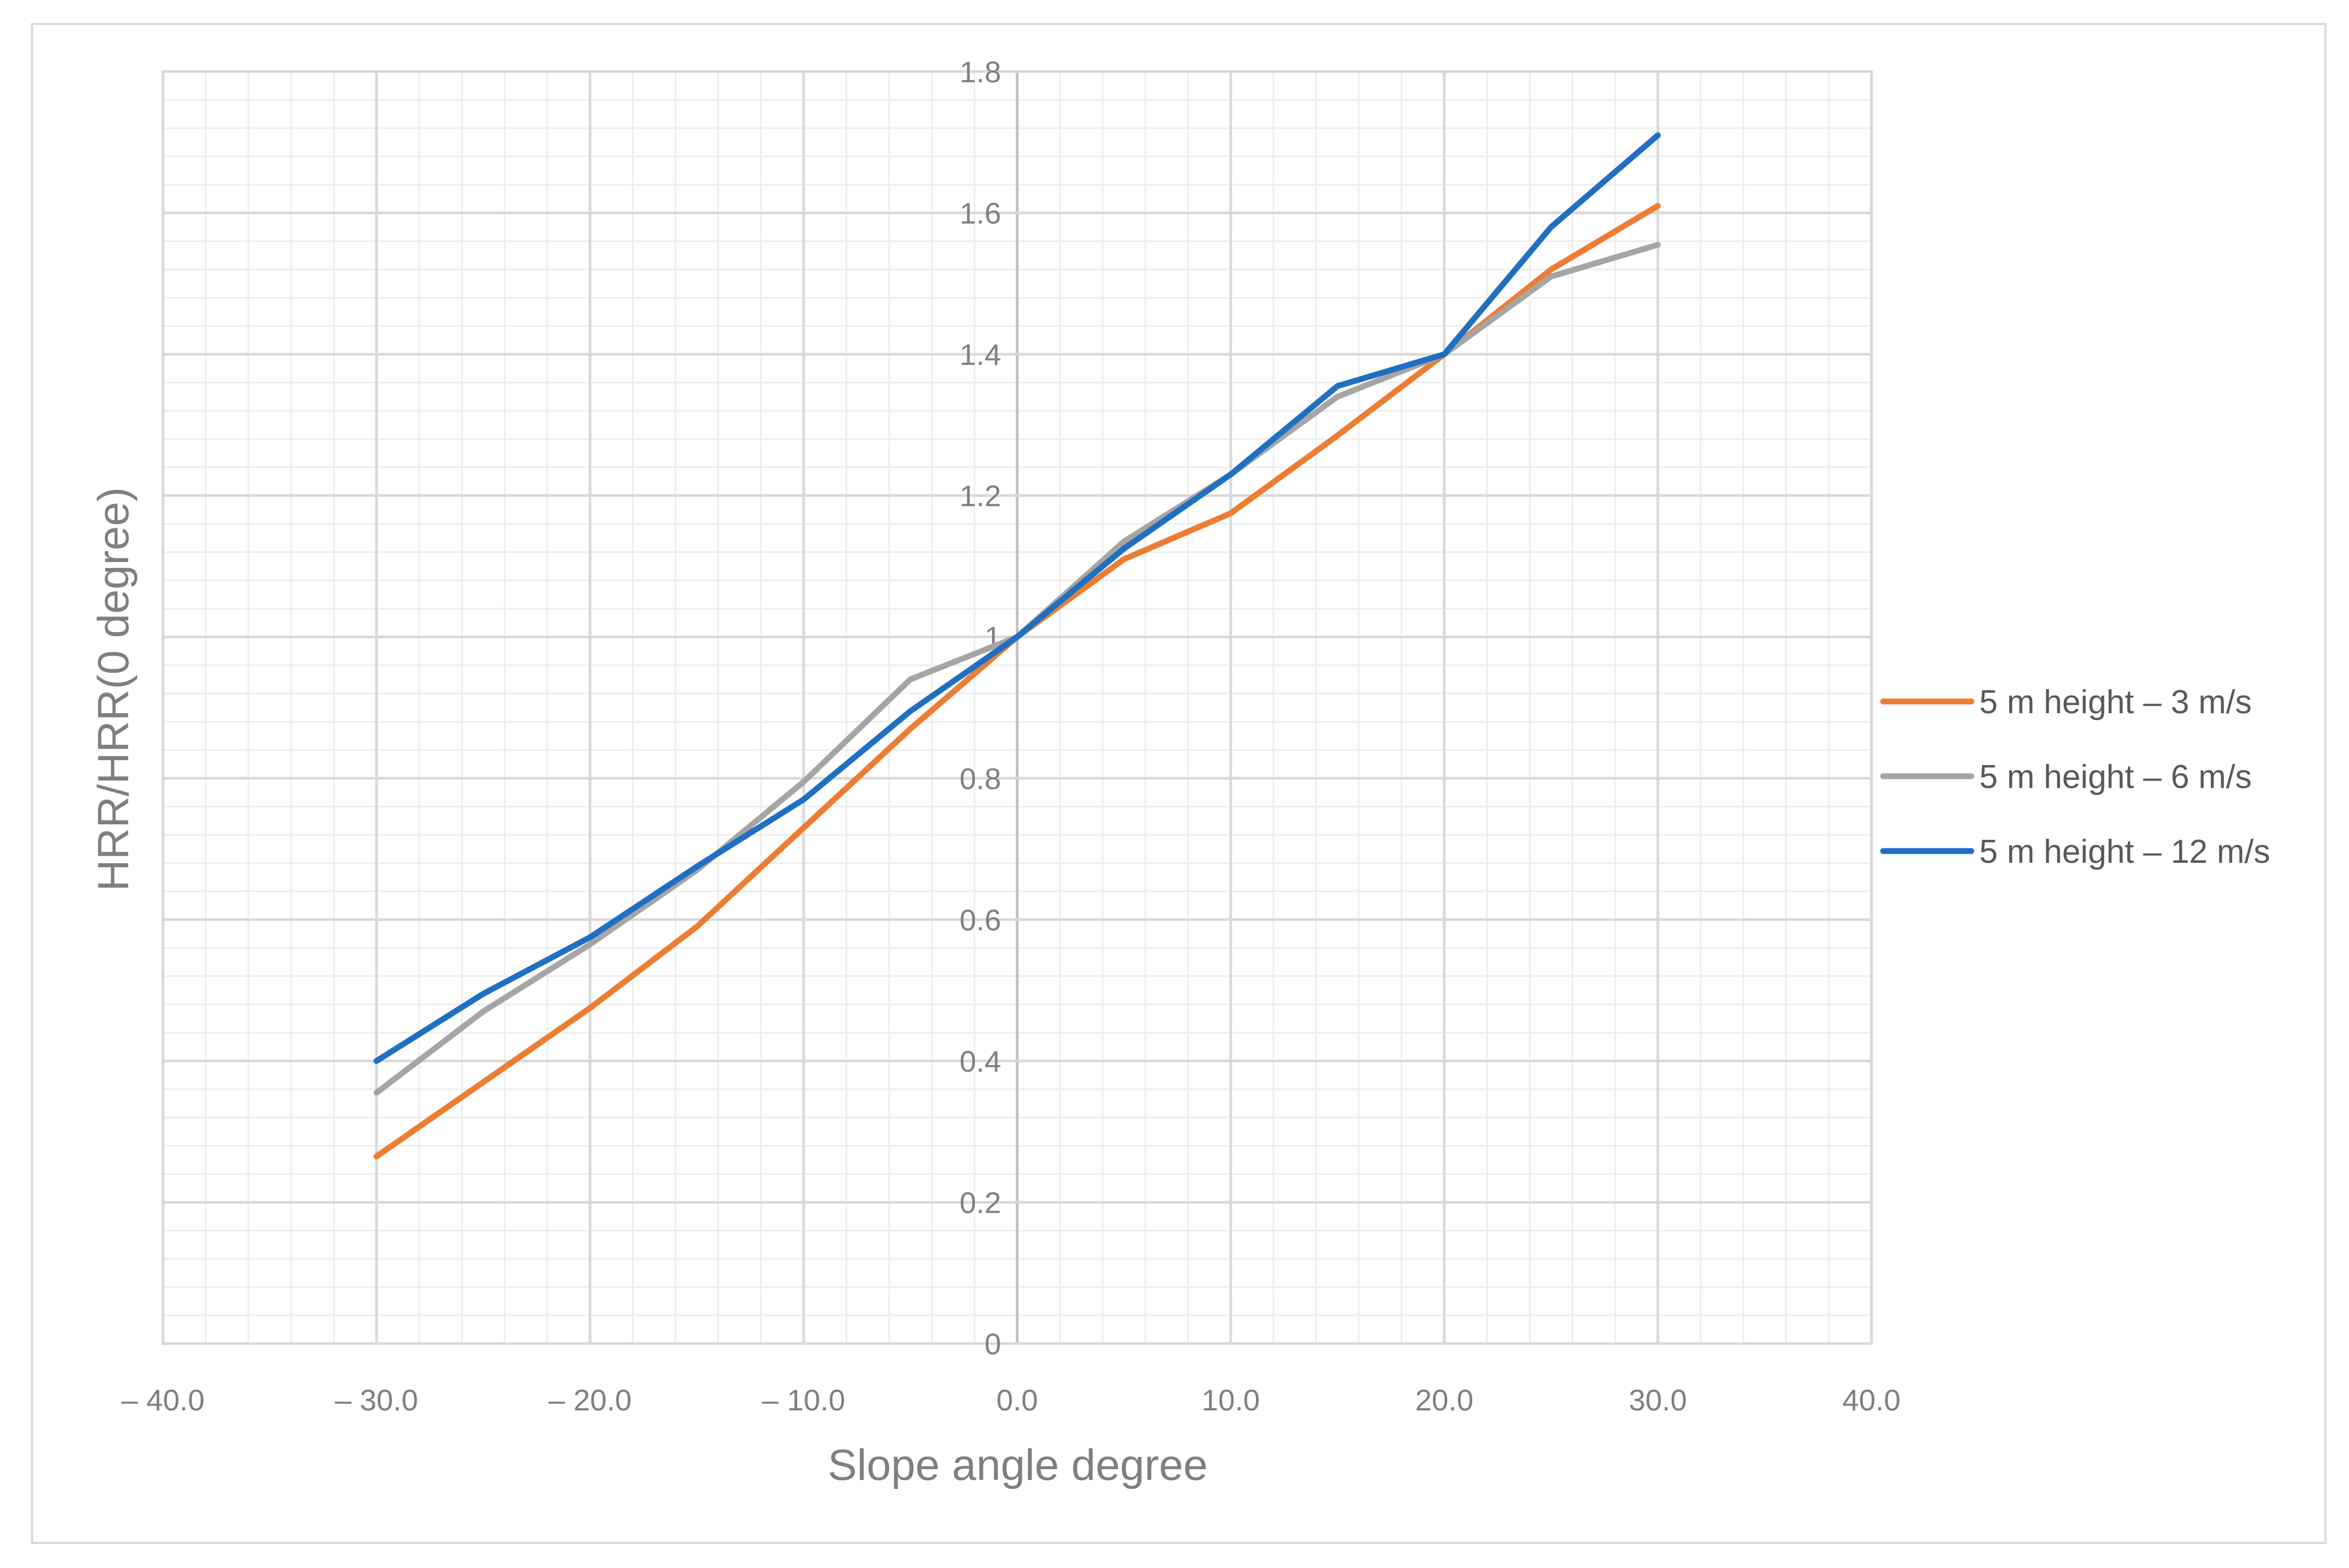  I want to click on y-tick-label: 0.8, so click(980, 778).